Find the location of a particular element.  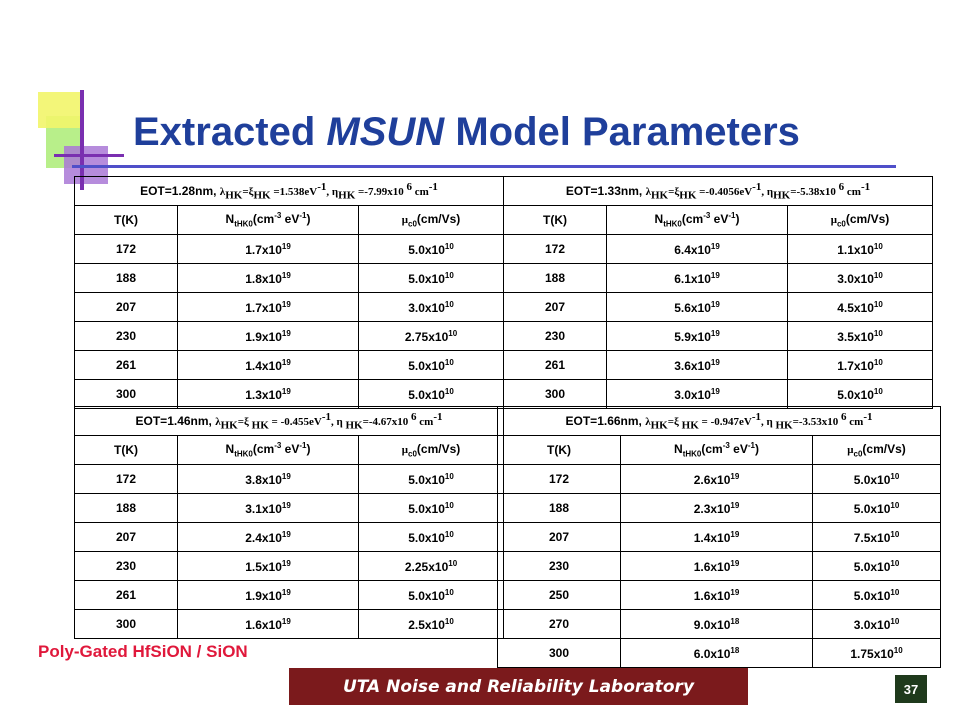

value-mantissa: 3.0x10 is located at coordinates (872, 624).